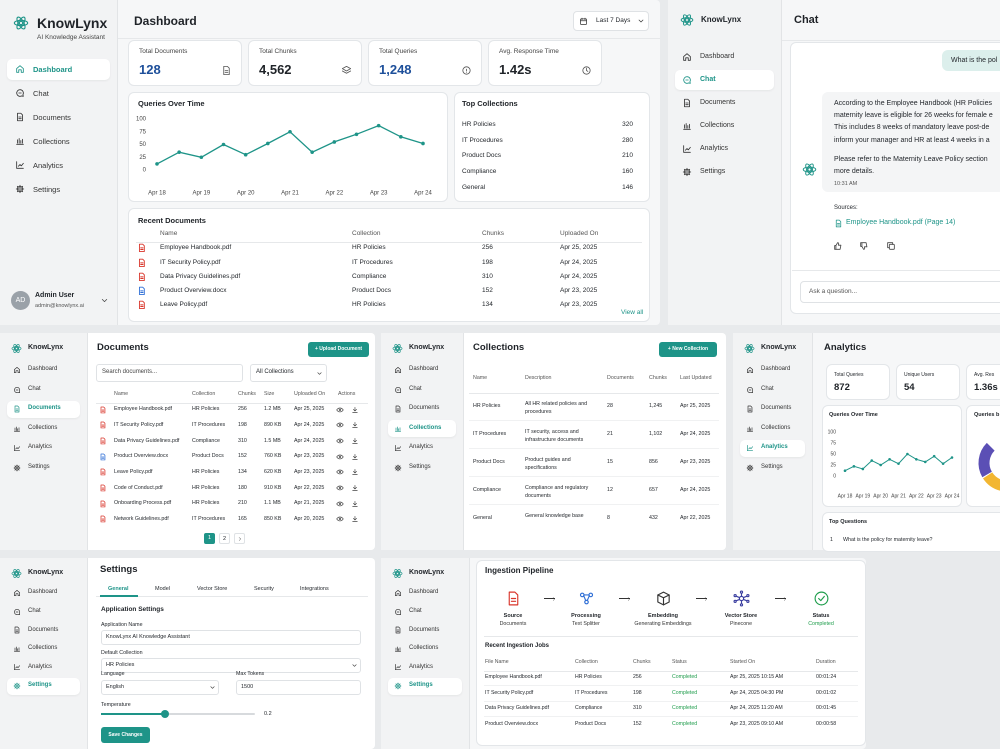 The image size is (1000, 749). What do you see at coordinates (208, 456) in the screenshot?
I see `table-cell: Product Docs` at bounding box center [208, 456].